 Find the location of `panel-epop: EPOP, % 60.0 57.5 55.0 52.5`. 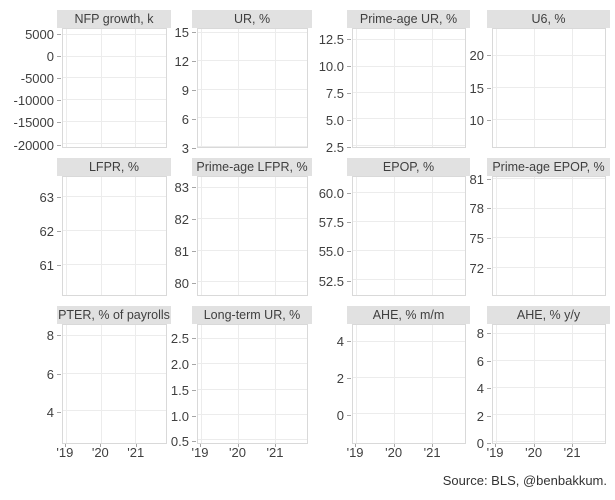

panel-epop: EPOP, % 60.0 57.5 55.0 52.5 is located at coordinates (389, 227).